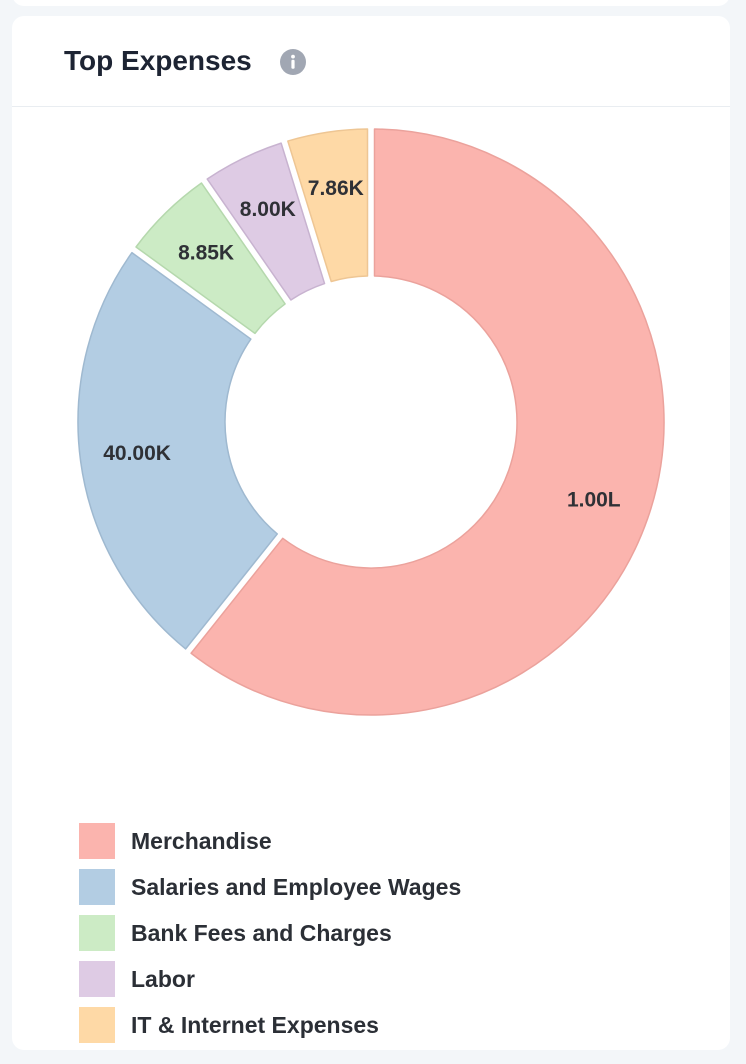  I want to click on legend-label: Merchandise, so click(201, 840).